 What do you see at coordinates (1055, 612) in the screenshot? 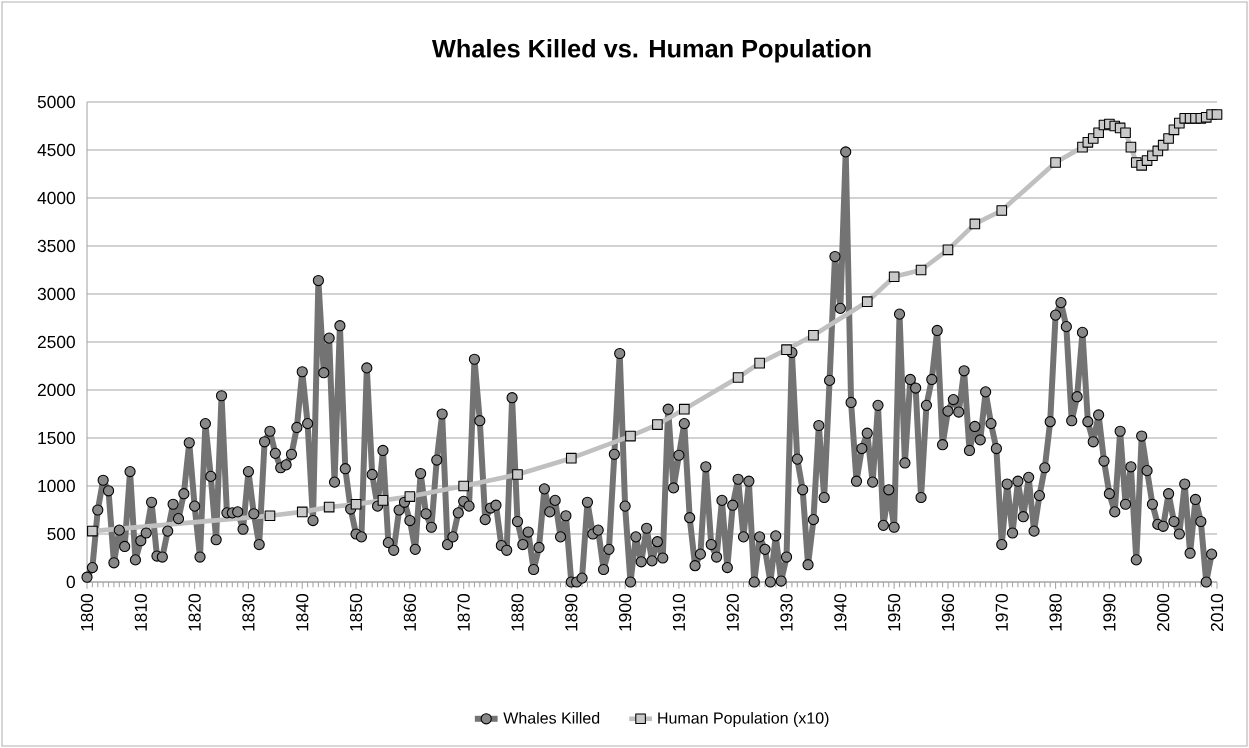
I see `x-tick-label: 1980` at bounding box center [1055, 612].